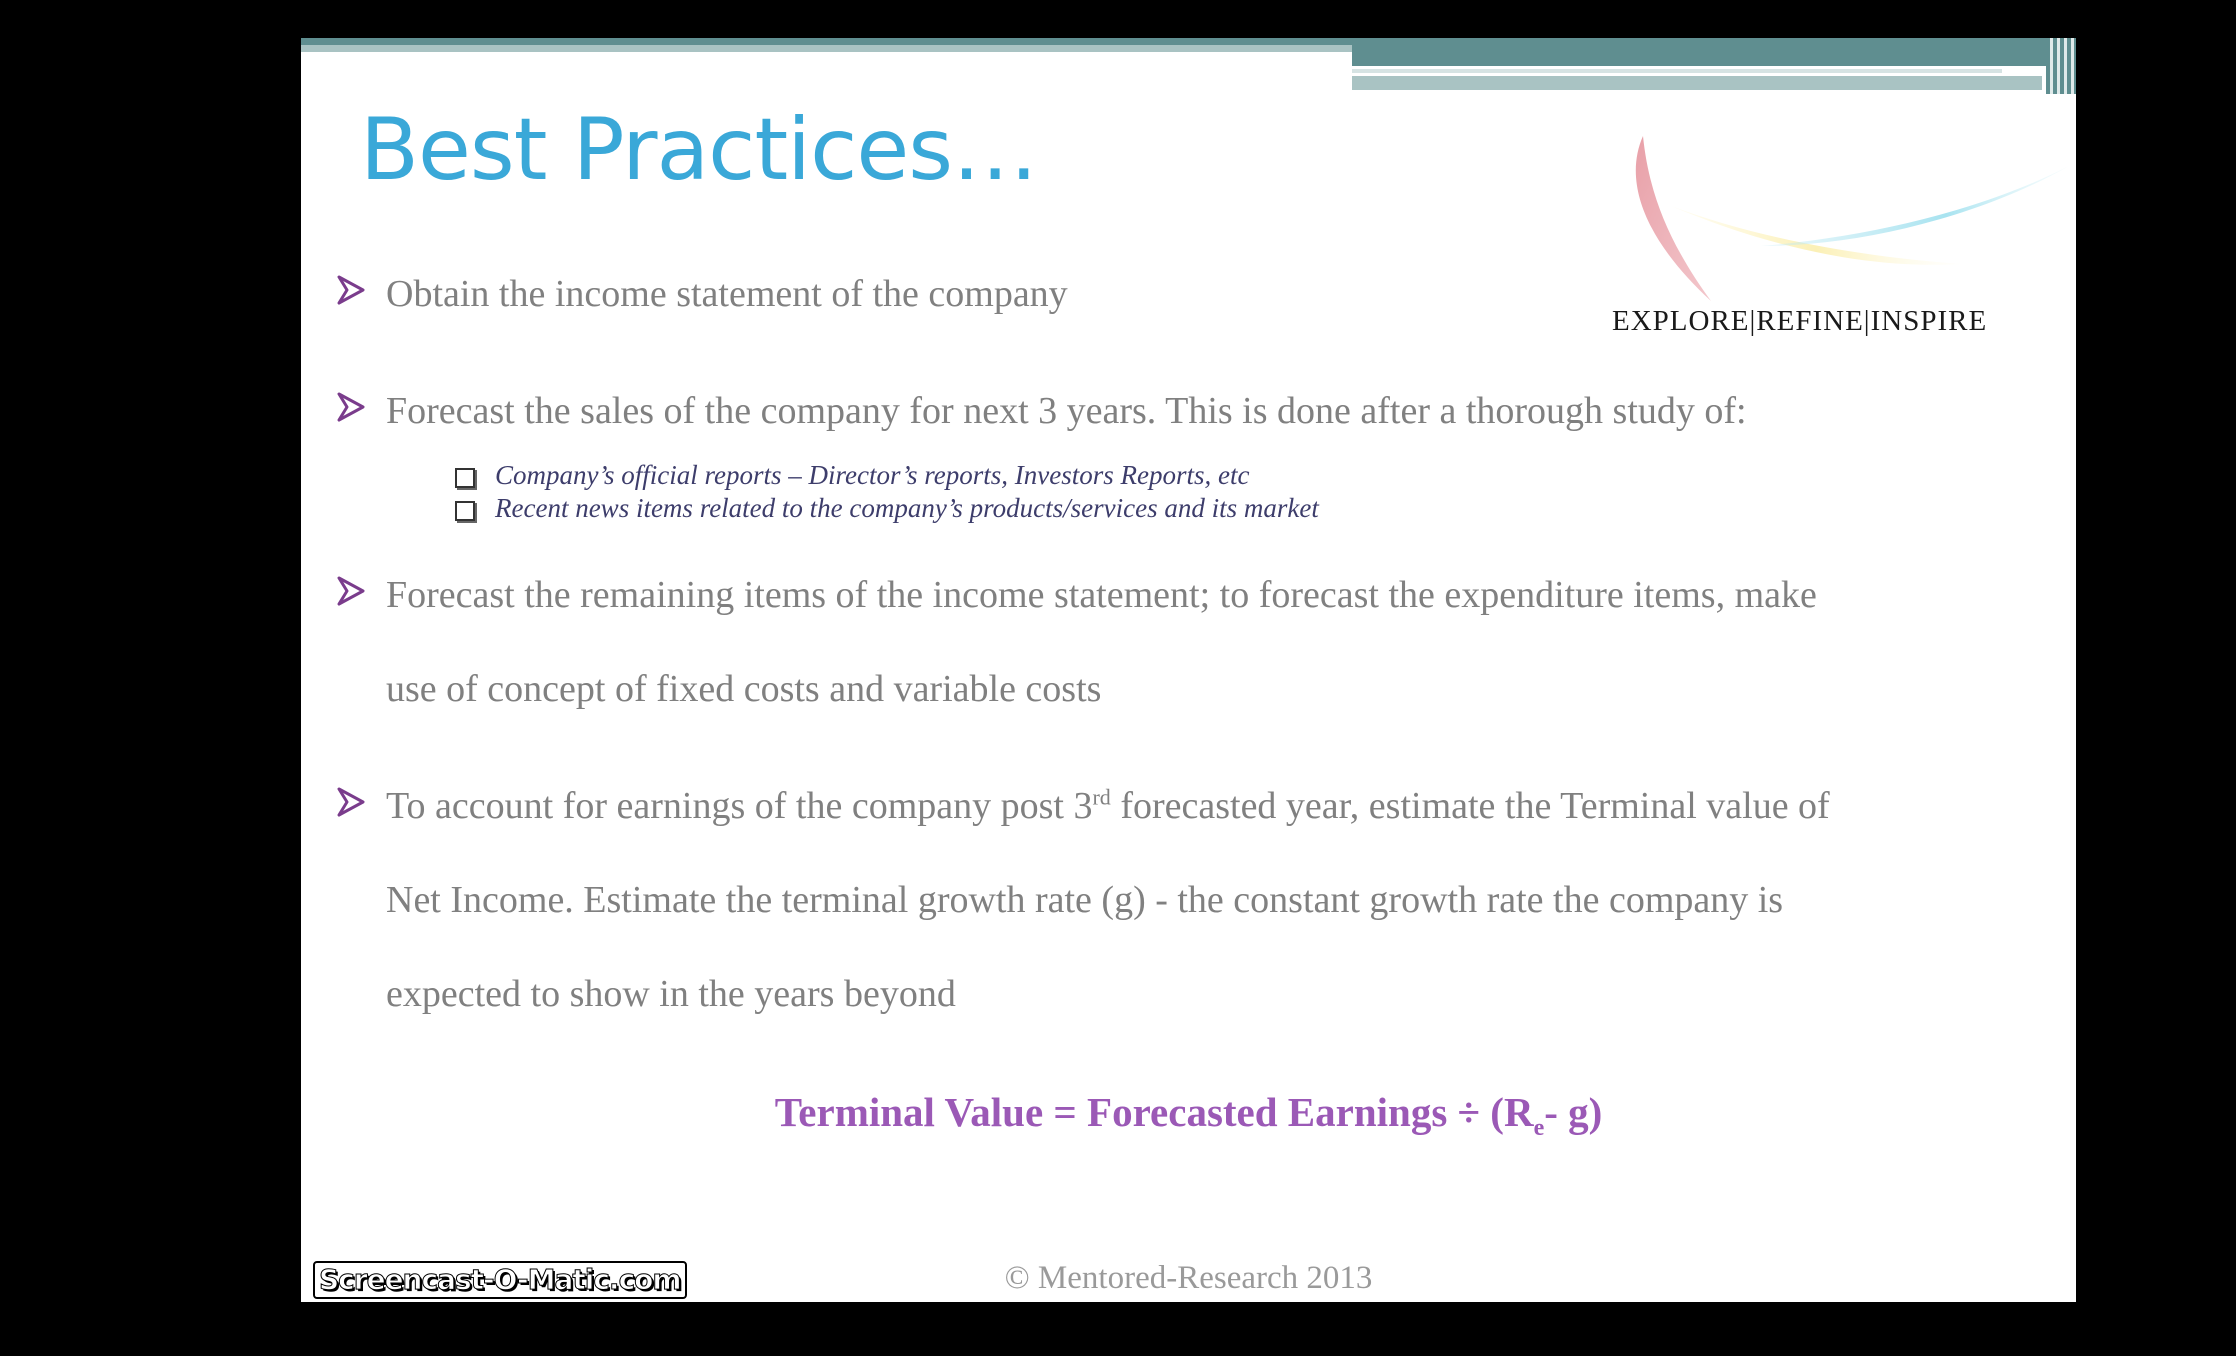 The image size is (2236, 1356). Describe the element at coordinates (671, 994) in the screenshot. I see `bullet-text-continuation: expected to show in the years beyond` at that location.